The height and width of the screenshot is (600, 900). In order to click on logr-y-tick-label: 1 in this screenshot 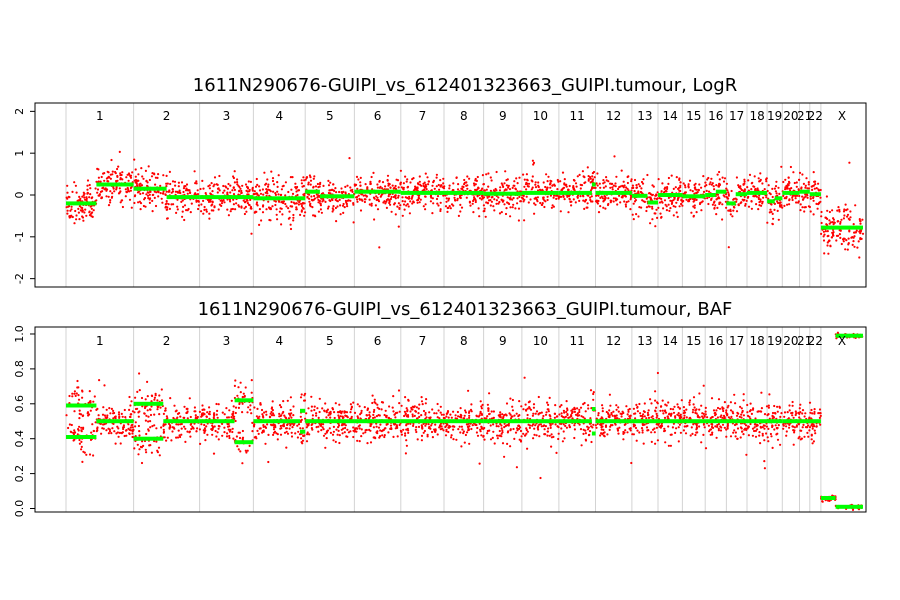, I will do `click(19, 153)`.